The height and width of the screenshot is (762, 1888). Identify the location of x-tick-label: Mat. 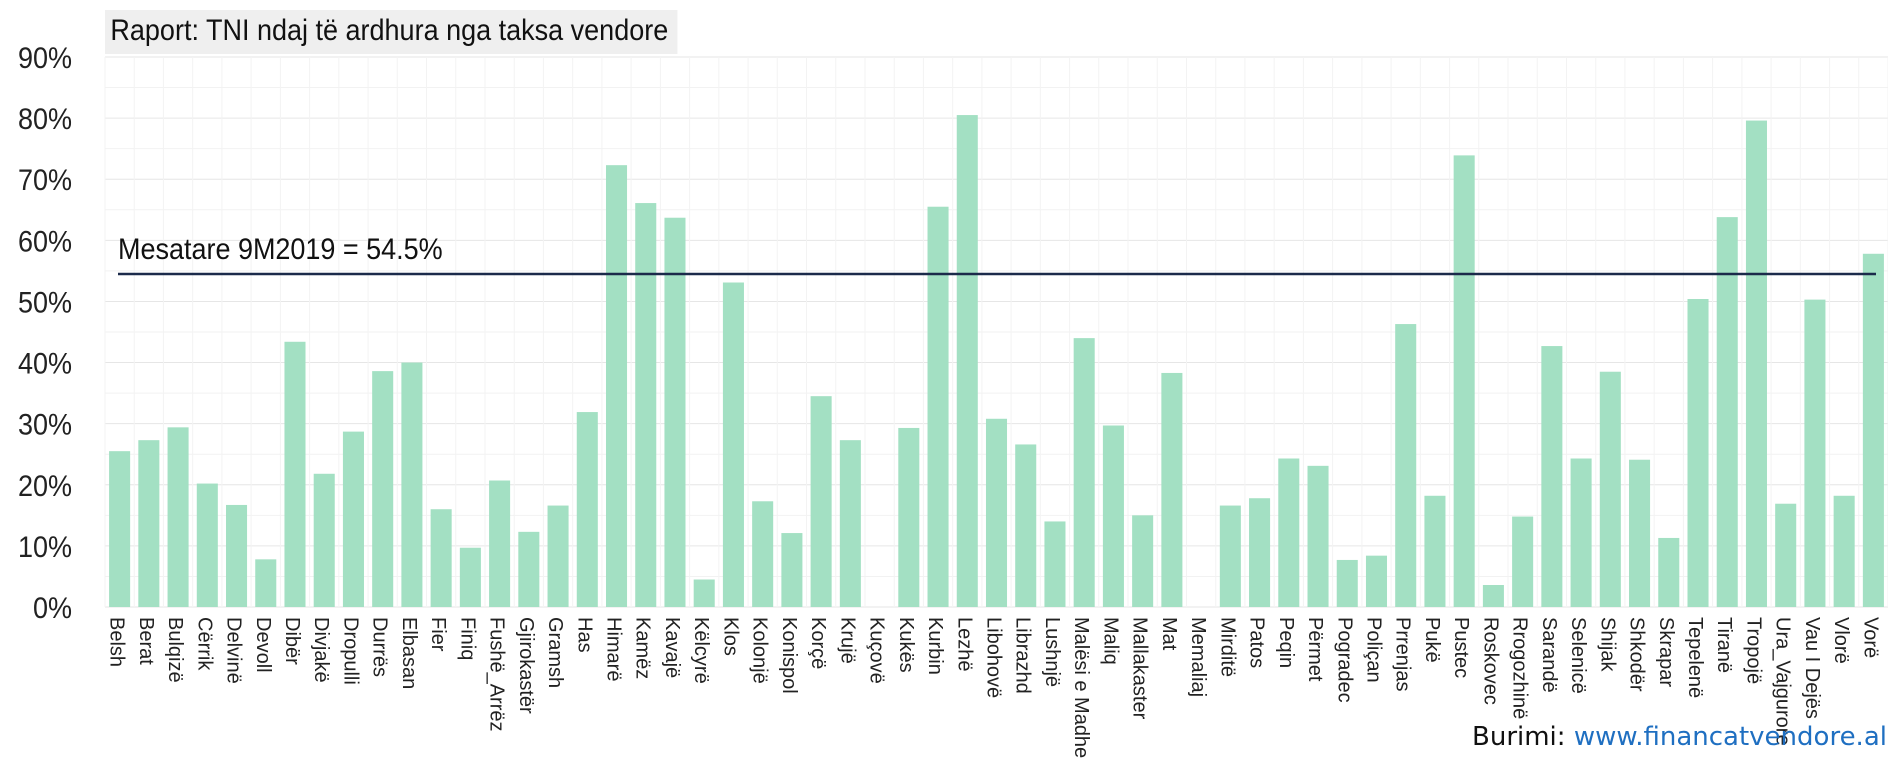
(1169, 634).